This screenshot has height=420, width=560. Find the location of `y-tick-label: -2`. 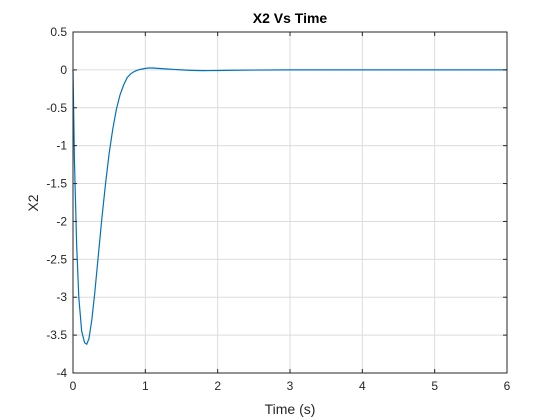

y-tick-label: -2 is located at coordinates (61, 221).